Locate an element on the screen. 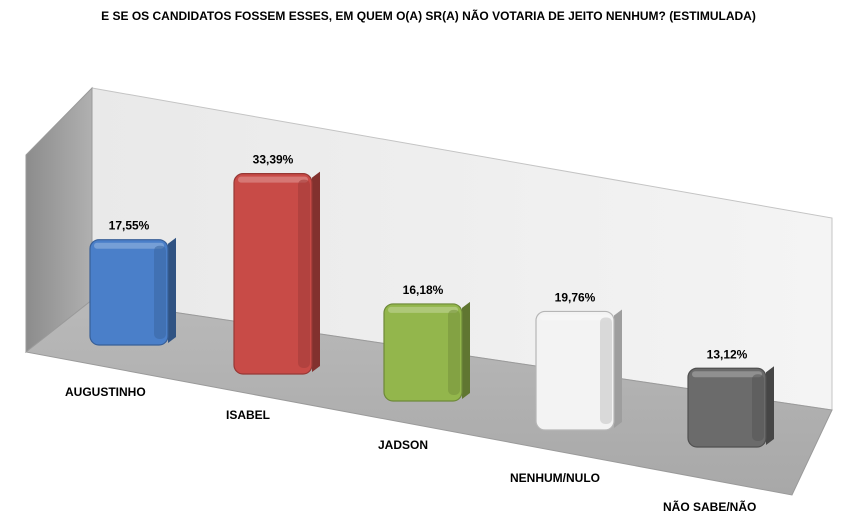 The image size is (857, 518). value-label: 33,39% is located at coordinates (273, 160).